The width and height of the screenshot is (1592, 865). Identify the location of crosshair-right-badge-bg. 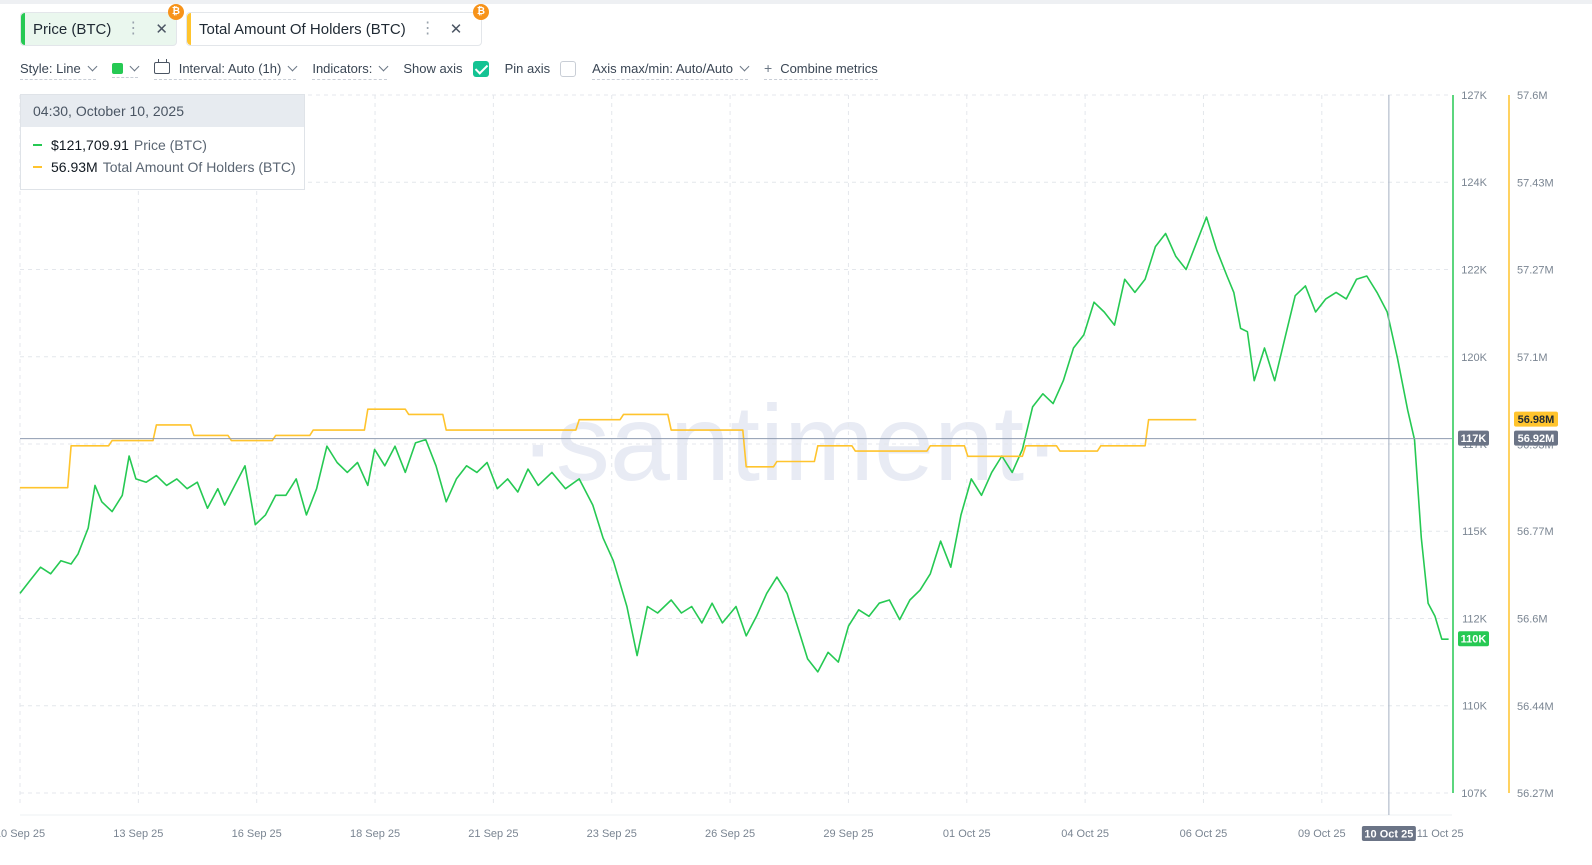
(1536, 438).